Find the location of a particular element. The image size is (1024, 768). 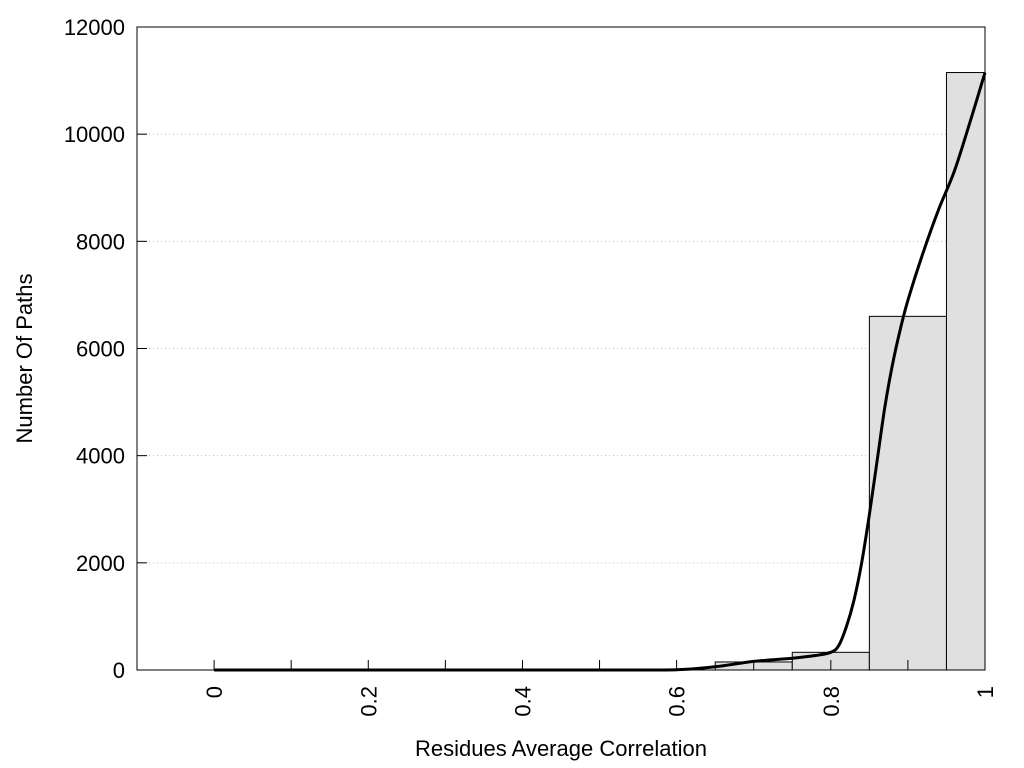

y-tick-label: 4000 is located at coordinates (100, 456).